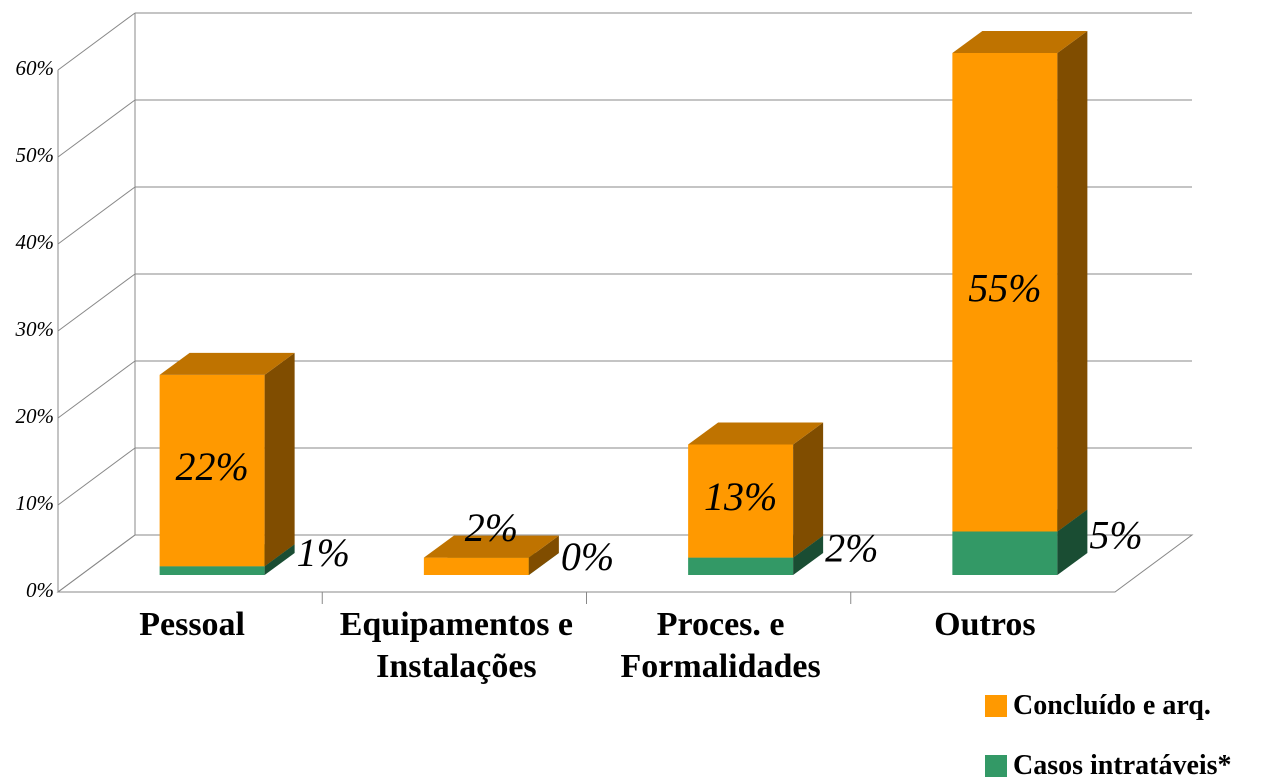 The image size is (1275, 782). I want to click on legend-item: Casos intratáveis*, so click(1108, 766).